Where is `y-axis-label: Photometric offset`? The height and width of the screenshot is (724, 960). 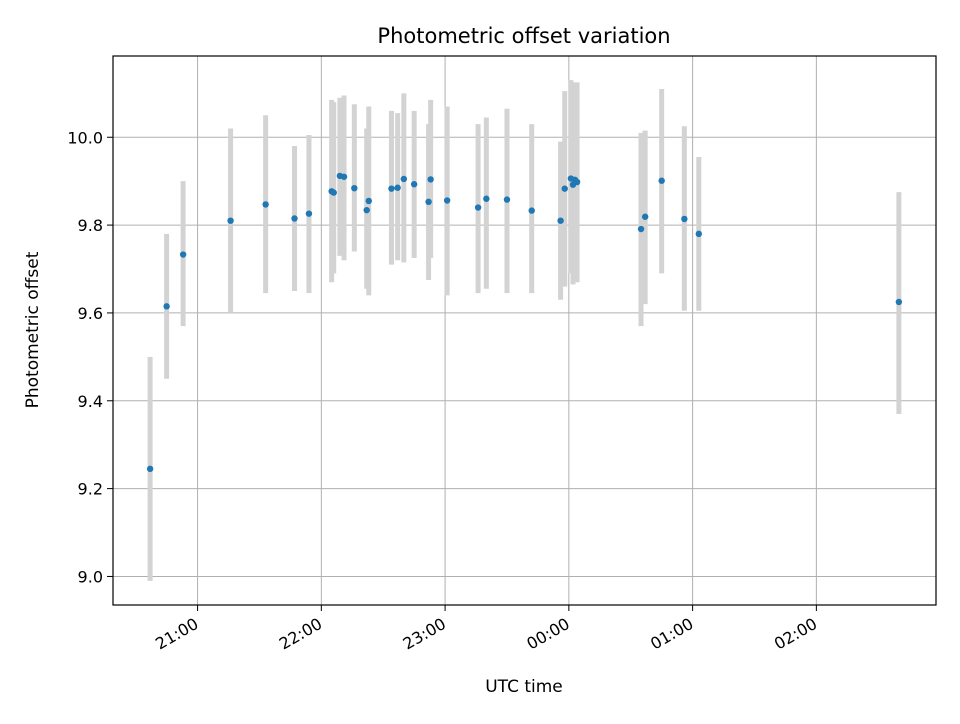
y-axis-label: Photometric offset is located at coordinates (33, 329).